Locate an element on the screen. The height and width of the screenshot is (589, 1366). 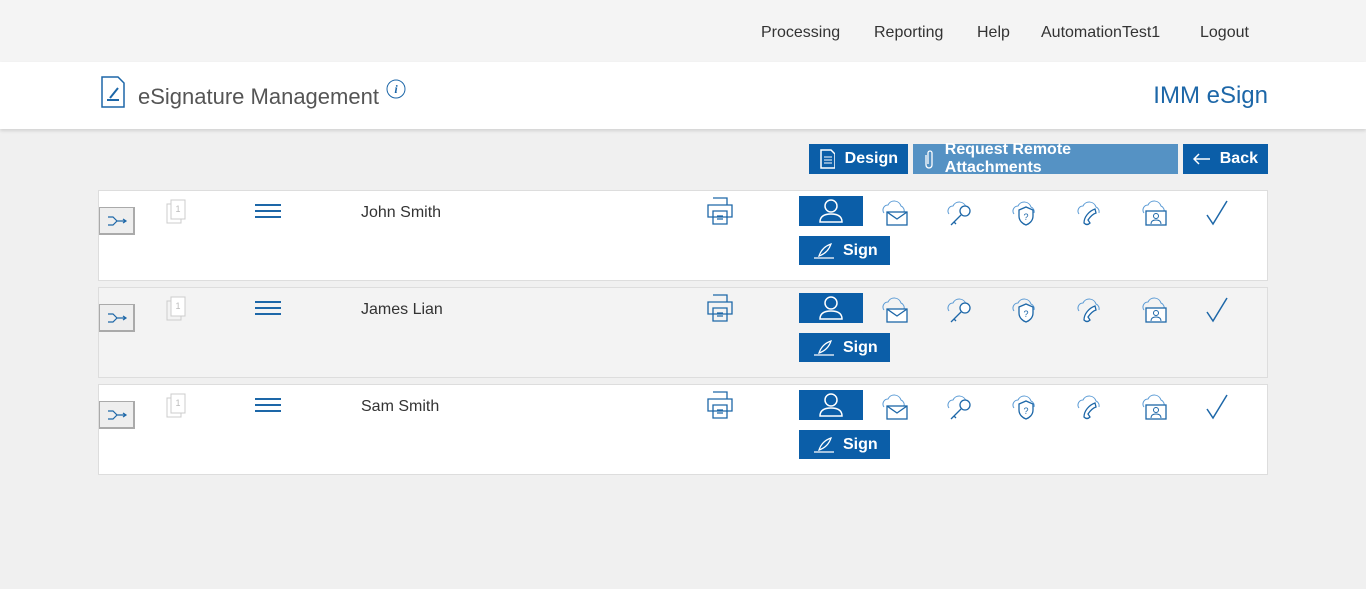
document-sign-icon is located at coordinates (113, 92).